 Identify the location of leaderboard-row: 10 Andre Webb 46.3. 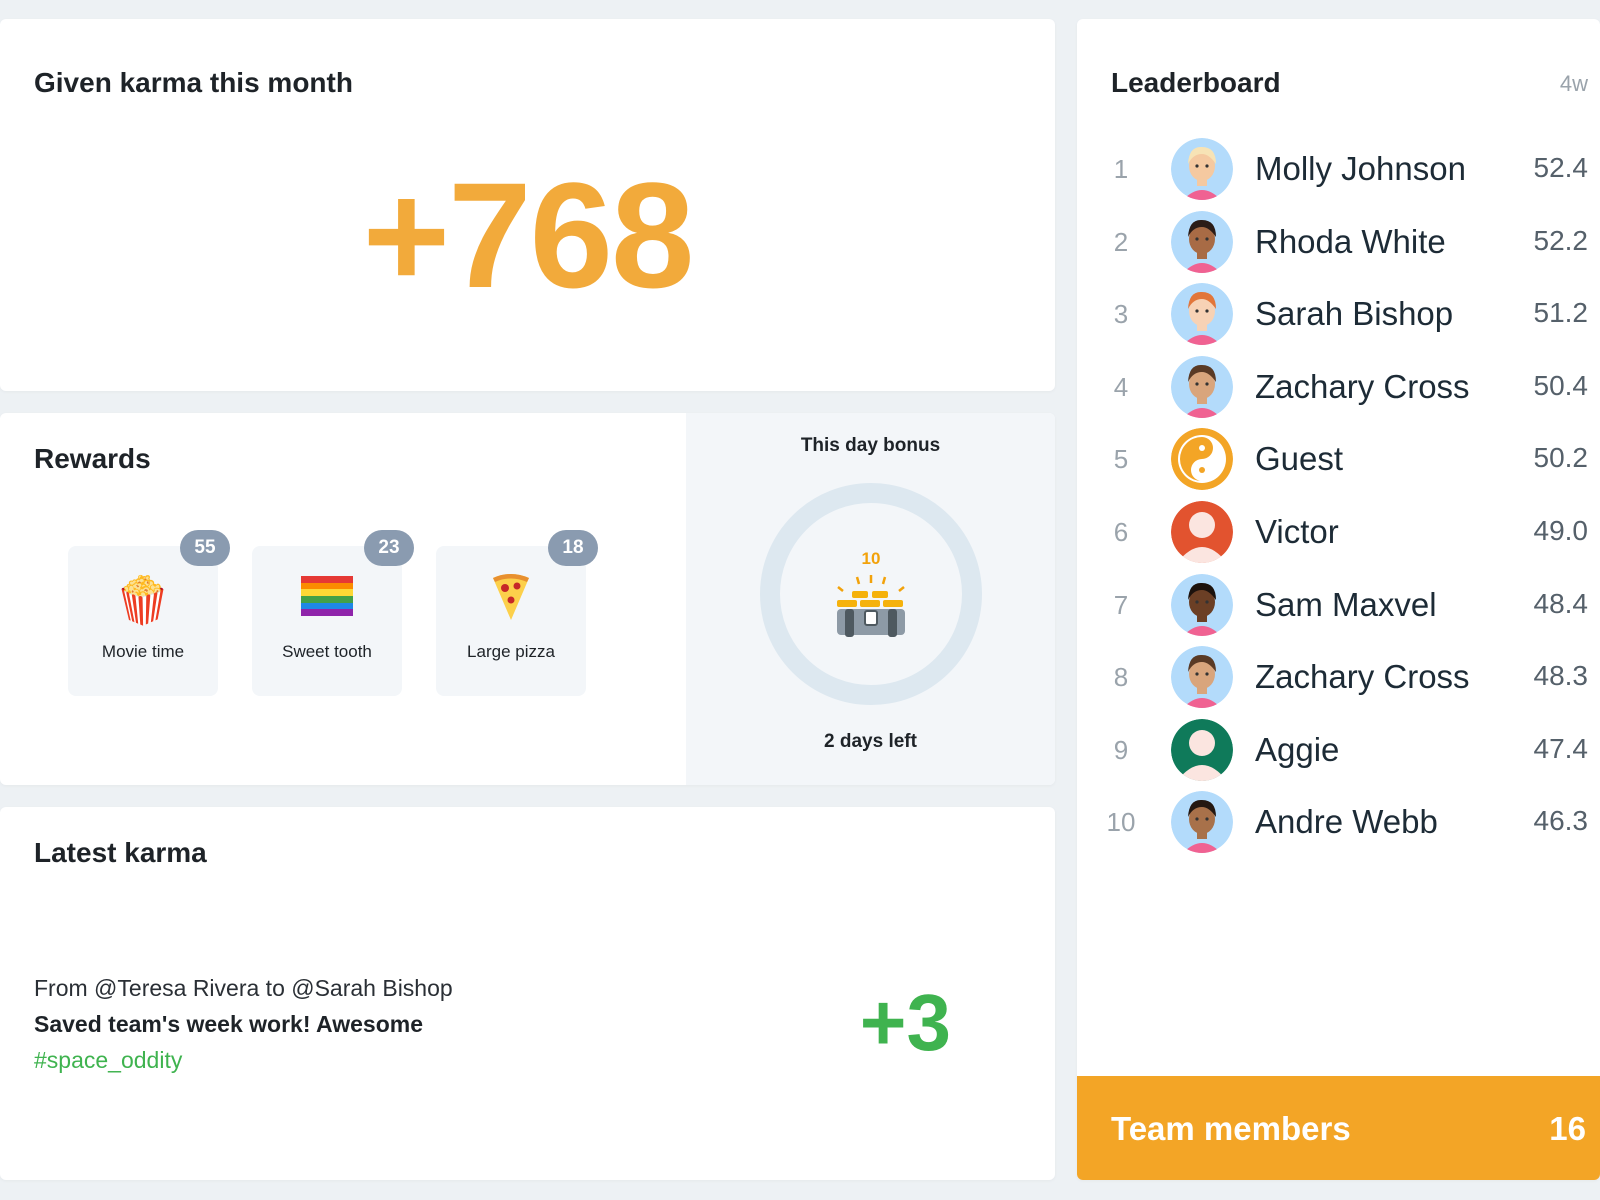
(1338, 822).